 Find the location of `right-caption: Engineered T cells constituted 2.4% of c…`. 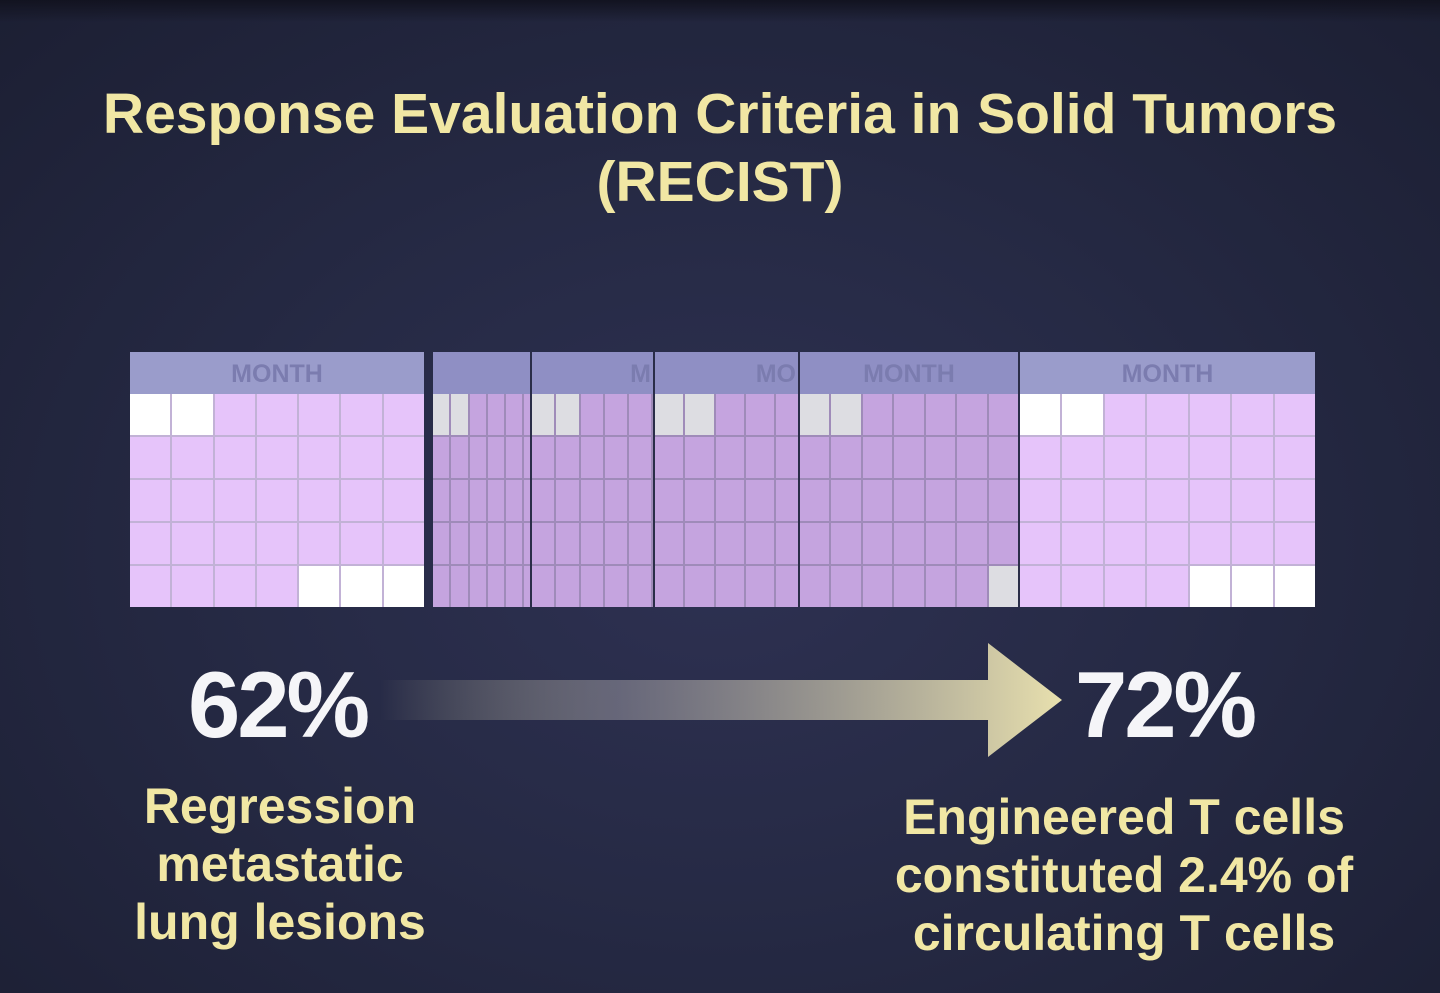

right-caption: Engineered T cells constituted 2.4% of c… is located at coordinates (1124, 875).